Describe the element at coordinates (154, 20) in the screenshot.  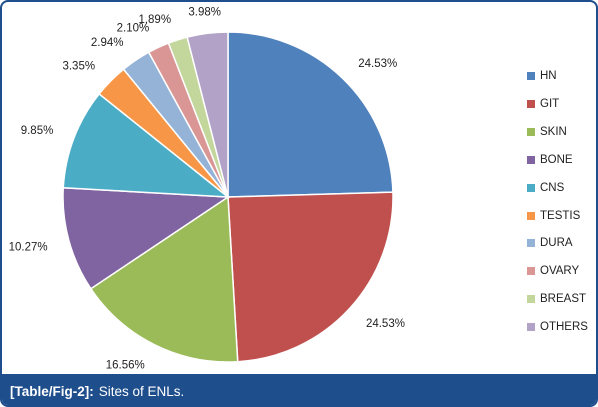
I see `data-label-breast: 1.89%` at that location.